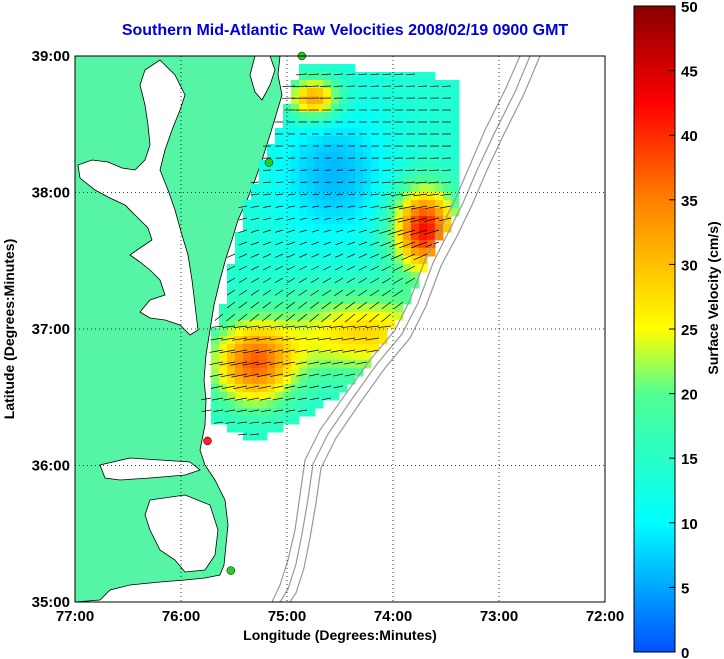 The height and width of the screenshot is (659, 724). I want to click on station-marker, so click(269, 162).